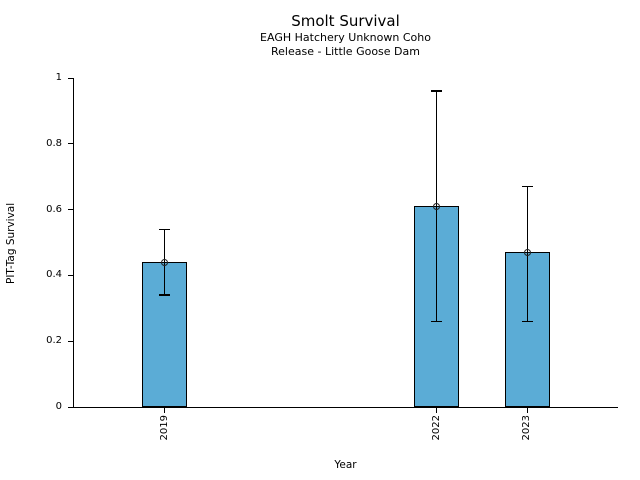  Describe the element at coordinates (54, 209) in the screenshot. I see `y-tick-label: 0.6` at that location.